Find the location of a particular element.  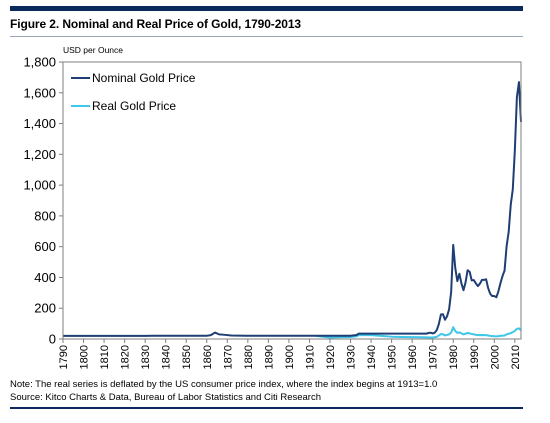

x-tick-label: 1950 is located at coordinates (393, 357).